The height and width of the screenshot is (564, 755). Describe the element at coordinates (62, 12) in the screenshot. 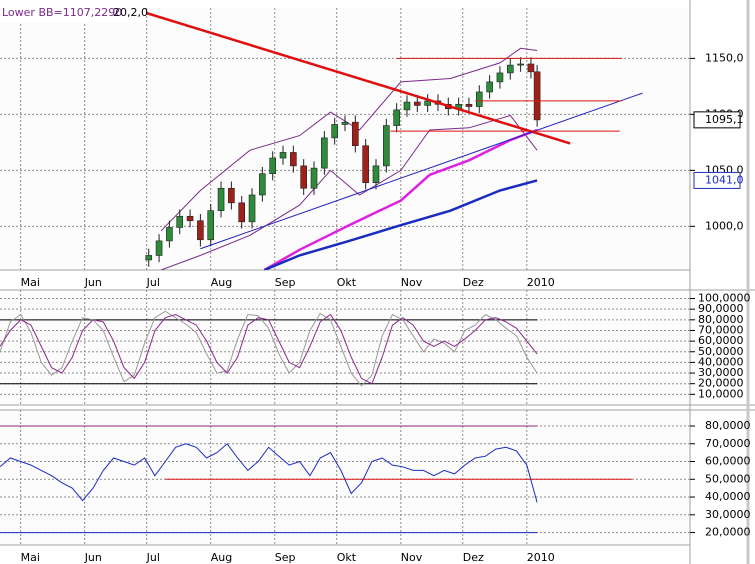

I see `indicator-label: Lower BB=1107,2290` at that location.